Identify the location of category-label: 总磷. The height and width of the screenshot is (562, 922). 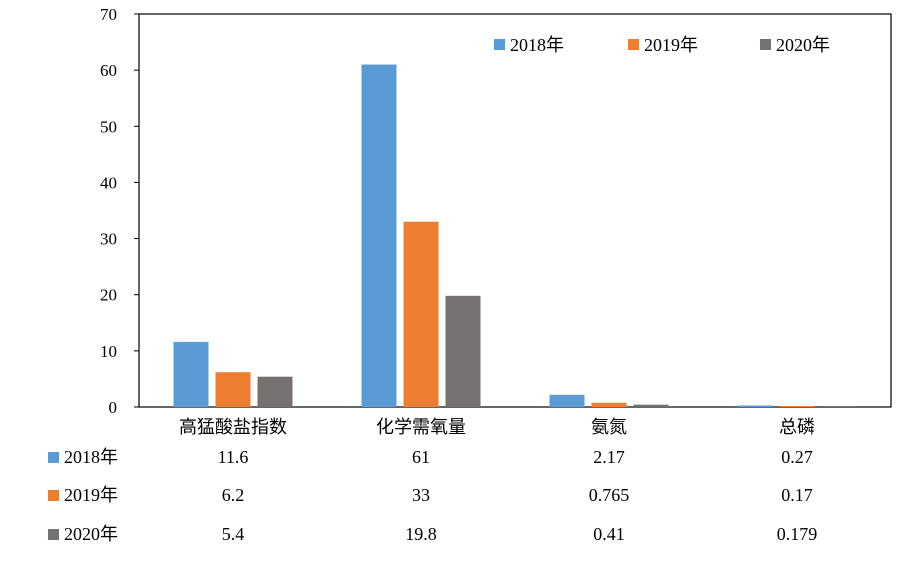
(797, 427).